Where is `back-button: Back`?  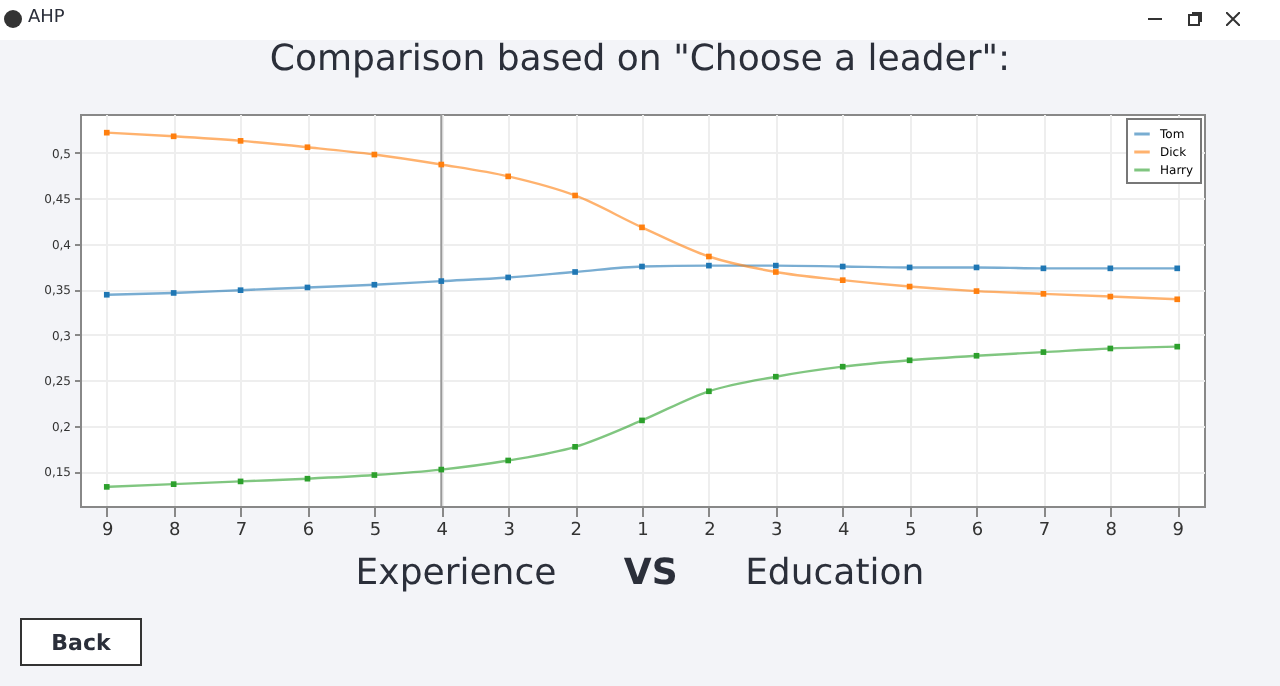 back-button: Back is located at coordinates (81, 642).